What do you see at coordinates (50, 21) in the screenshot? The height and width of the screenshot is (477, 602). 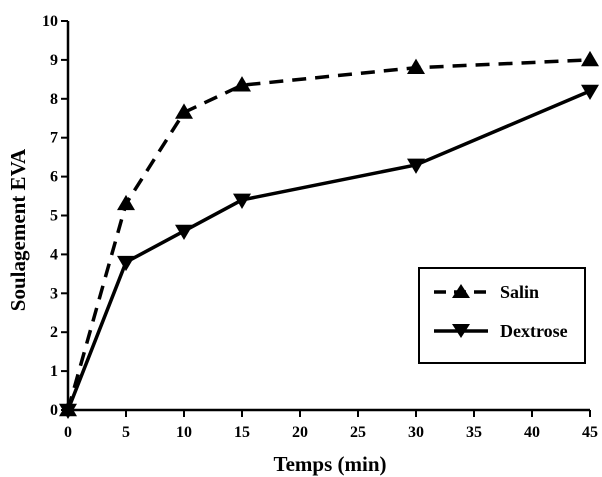 I see `y-tick-label: 10` at bounding box center [50, 21].